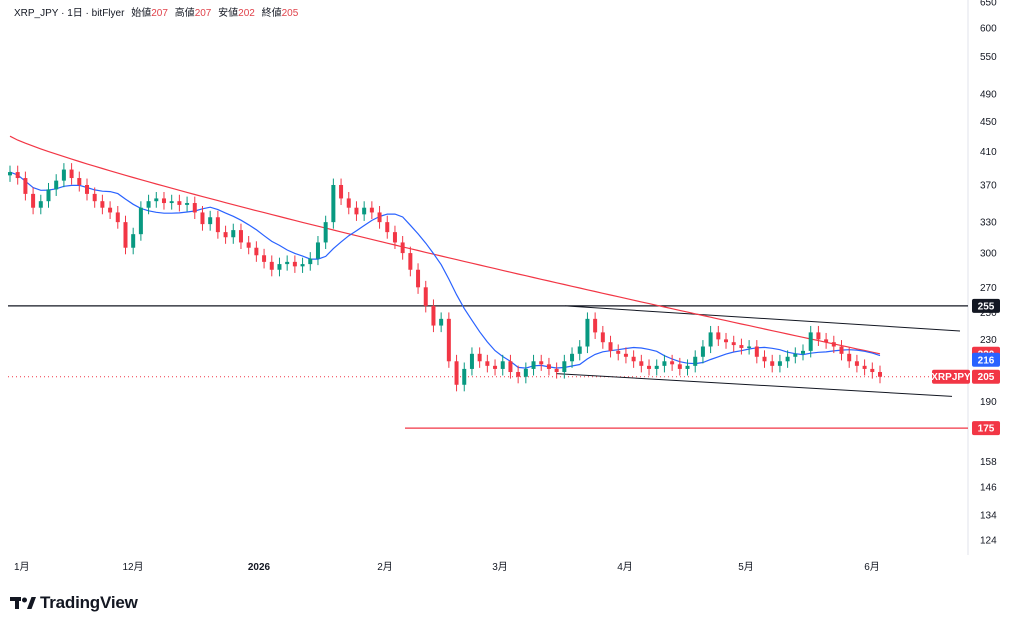  I want to click on close-value: 205, so click(290, 13).